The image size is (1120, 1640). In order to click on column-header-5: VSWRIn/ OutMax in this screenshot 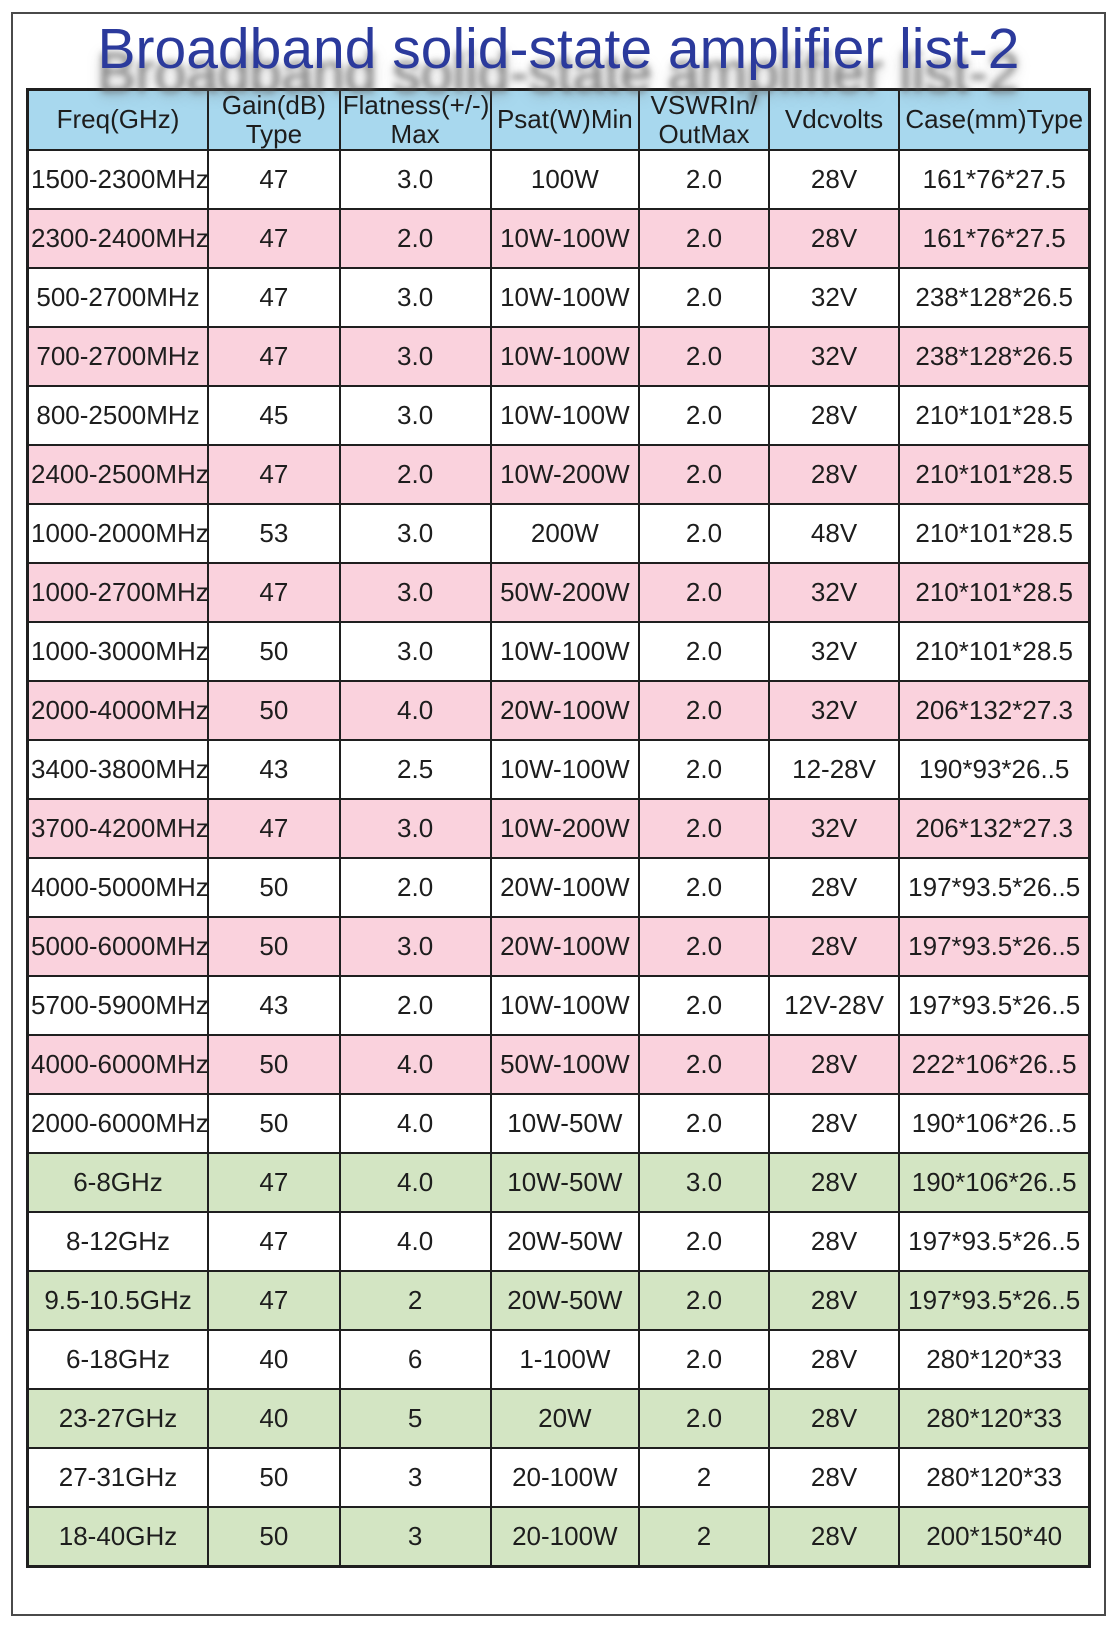, I will do `click(704, 119)`.